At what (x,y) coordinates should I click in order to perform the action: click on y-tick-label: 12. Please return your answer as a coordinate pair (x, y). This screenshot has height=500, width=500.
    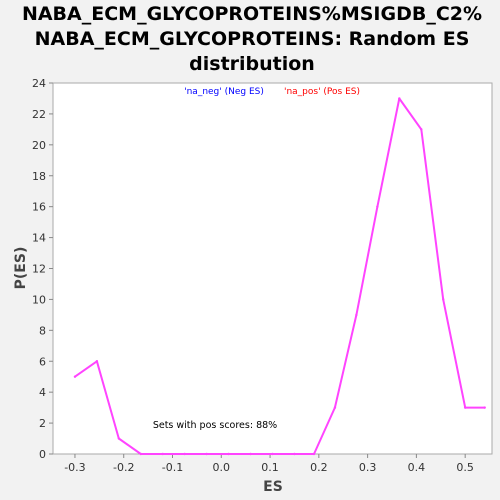
    Looking at the image, I should click on (39, 269).